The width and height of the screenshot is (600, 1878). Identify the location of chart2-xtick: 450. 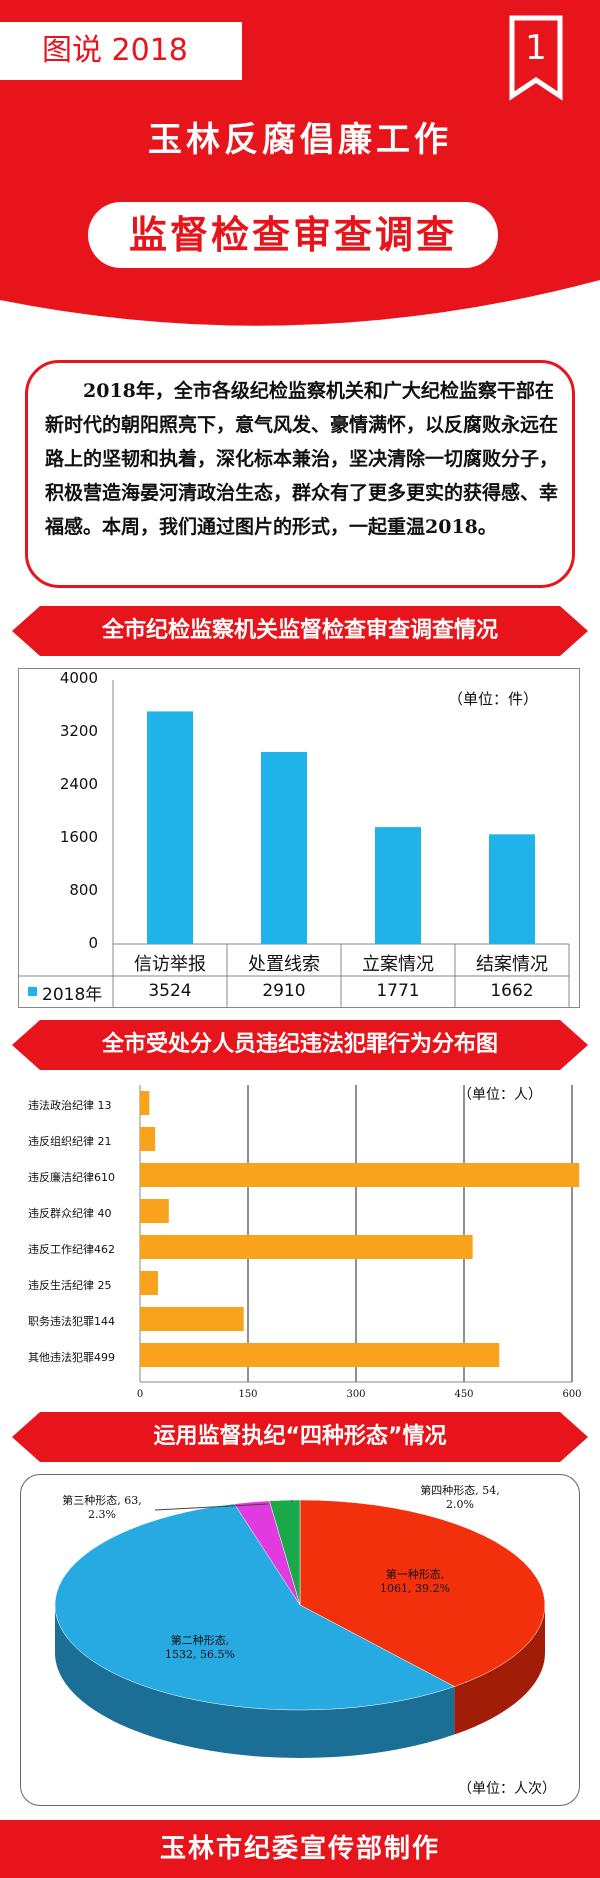
(464, 1394).